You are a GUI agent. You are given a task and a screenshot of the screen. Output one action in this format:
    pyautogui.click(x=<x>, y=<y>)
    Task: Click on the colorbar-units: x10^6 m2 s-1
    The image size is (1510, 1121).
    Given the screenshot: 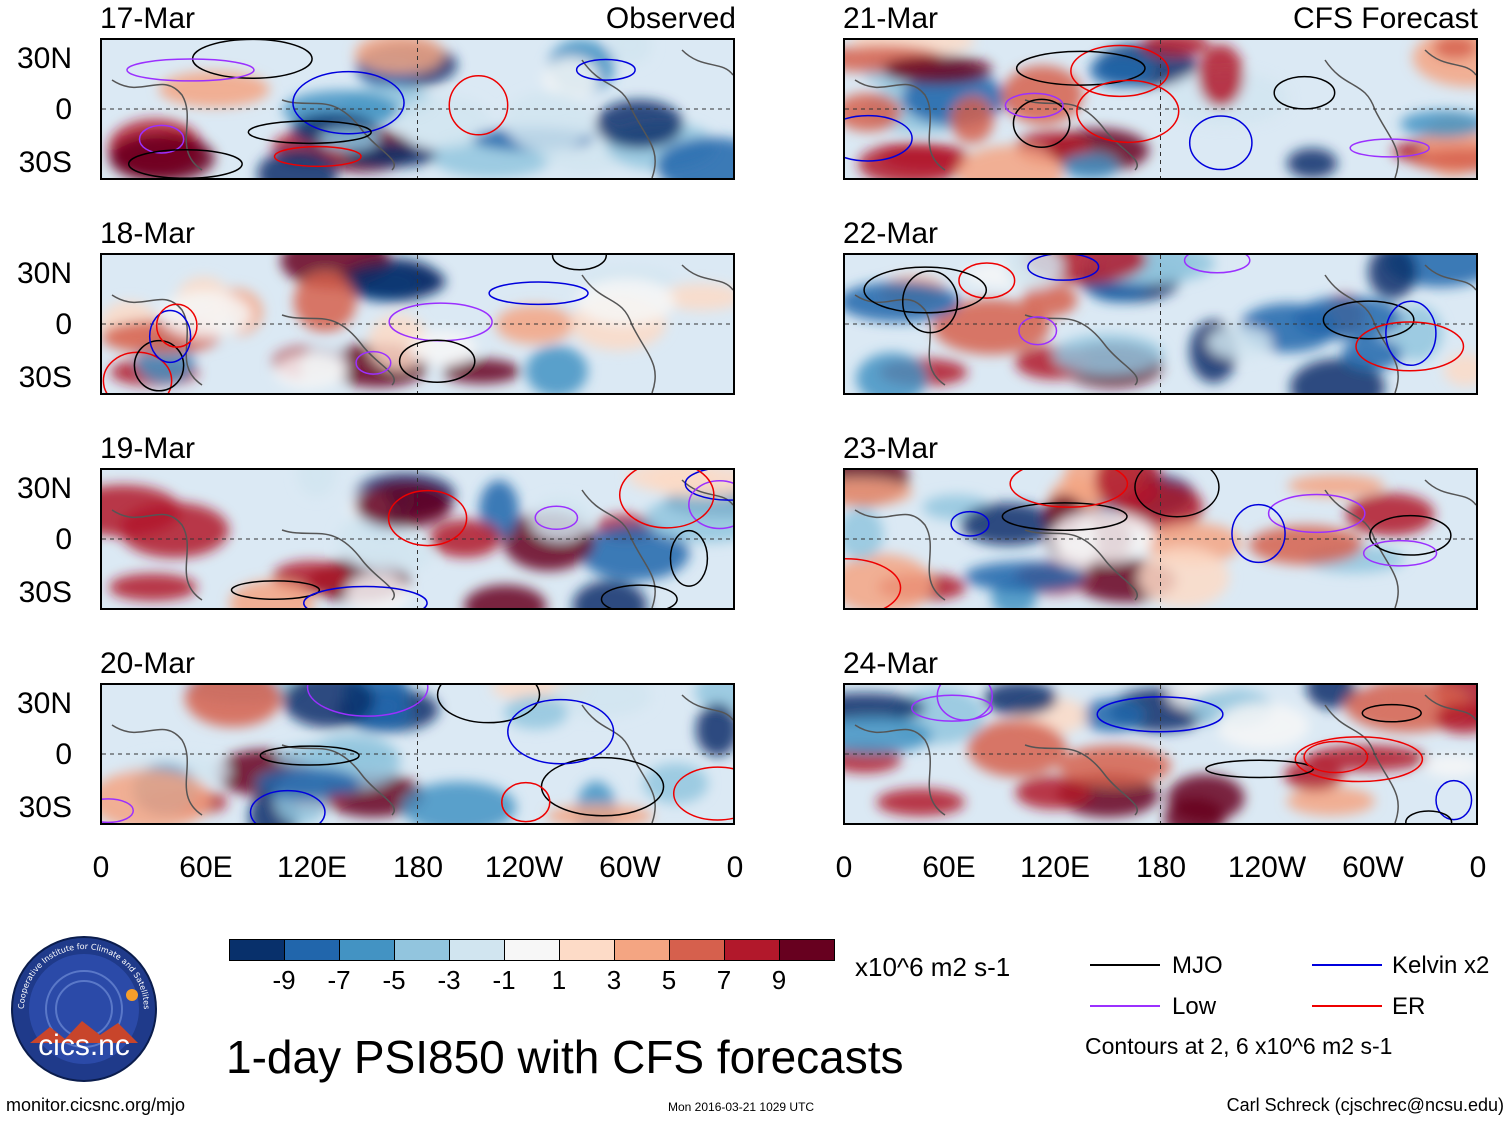 What is the action you would take?
    pyautogui.click(x=933, y=967)
    